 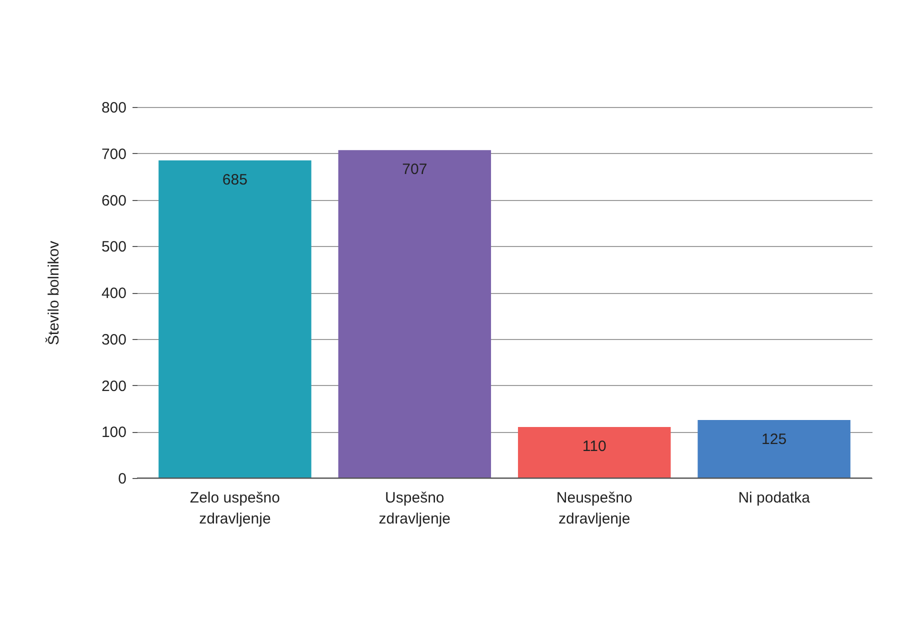 What do you see at coordinates (113, 293) in the screenshot?
I see `y-tick-label: 400` at bounding box center [113, 293].